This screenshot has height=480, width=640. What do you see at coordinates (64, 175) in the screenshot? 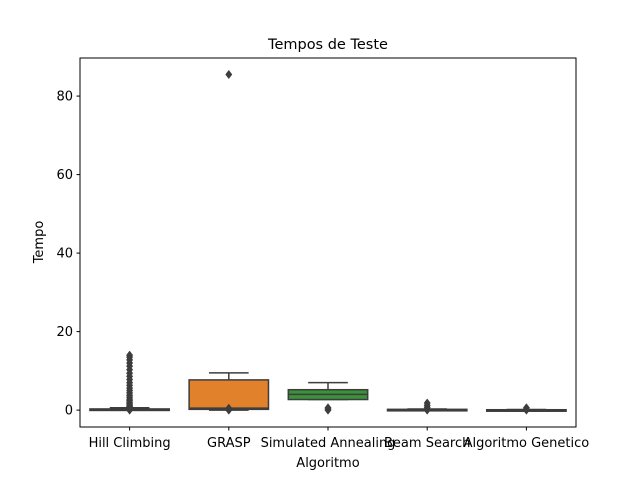
I see `y-tick-label: 60` at bounding box center [64, 175].